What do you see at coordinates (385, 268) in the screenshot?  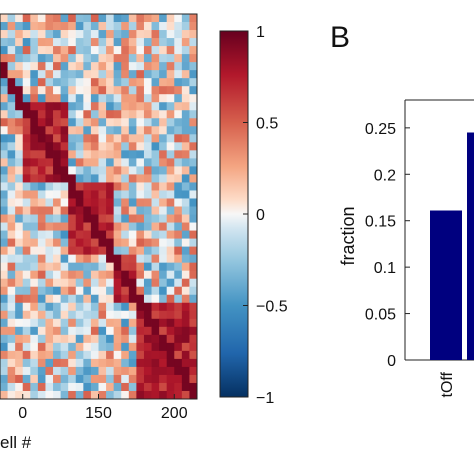 I see `bar-y-tick-label: 0.1` at bounding box center [385, 268].